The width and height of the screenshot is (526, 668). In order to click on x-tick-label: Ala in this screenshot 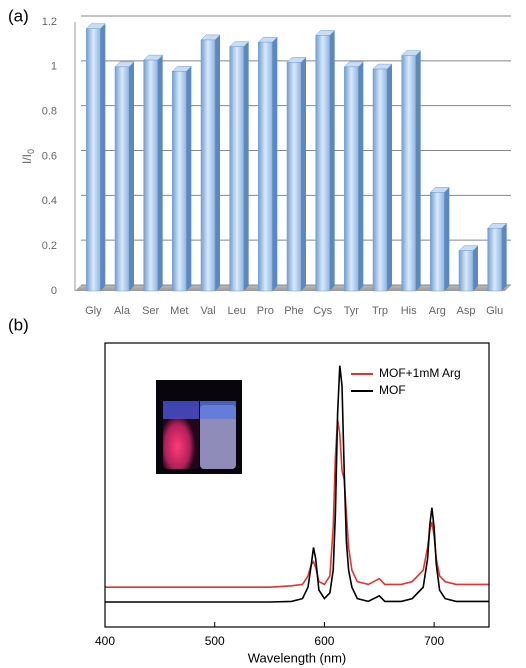, I will do `click(122, 311)`.